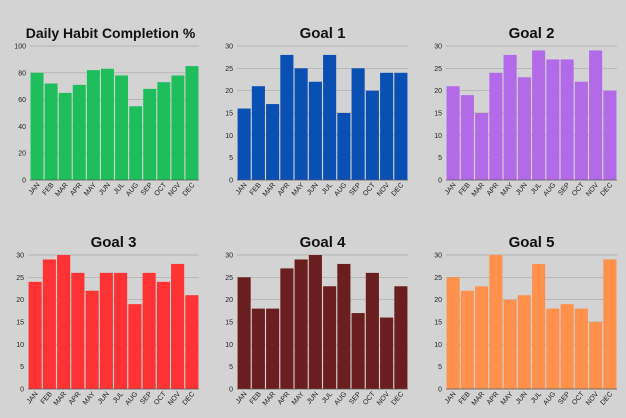 This screenshot has width=626, height=418. What do you see at coordinates (438, 114) in the screenshot?
I see `y-tick-label: 15` at bounding box center [438, 114].